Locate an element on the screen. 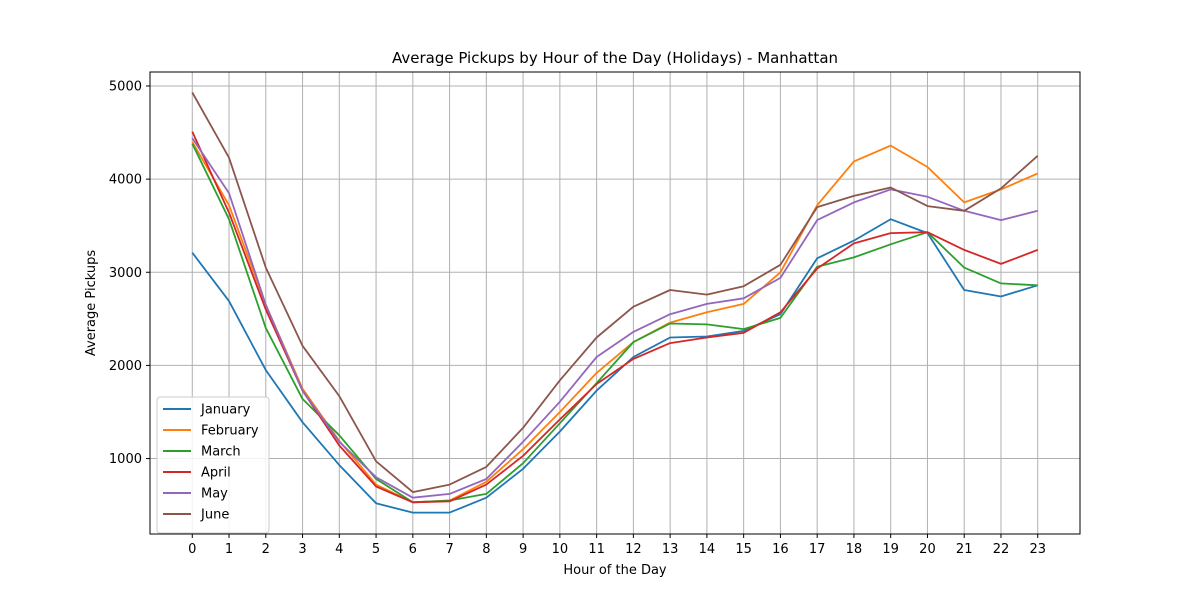 The image size is (1200, 600). x-tick-label: 4 is located at coordinates (339, 549).